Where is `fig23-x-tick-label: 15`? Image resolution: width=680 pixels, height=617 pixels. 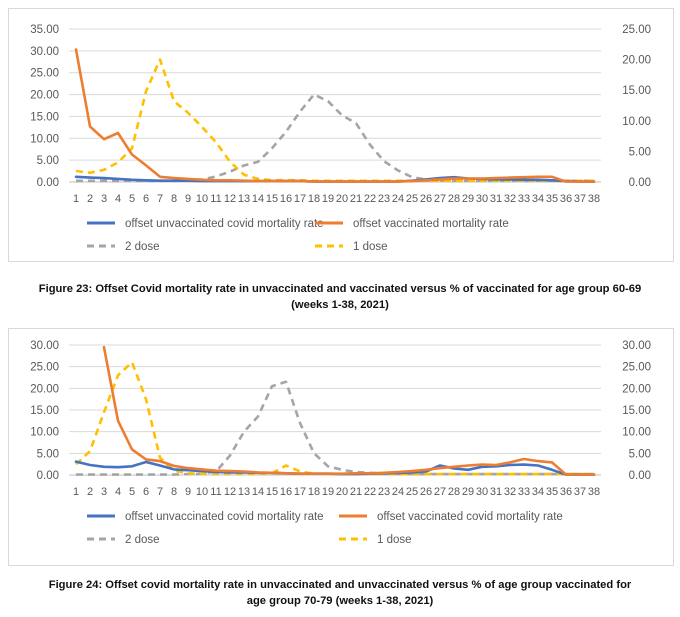
fig23-x-tick-label: 15 is located at coordinates (272, 199).